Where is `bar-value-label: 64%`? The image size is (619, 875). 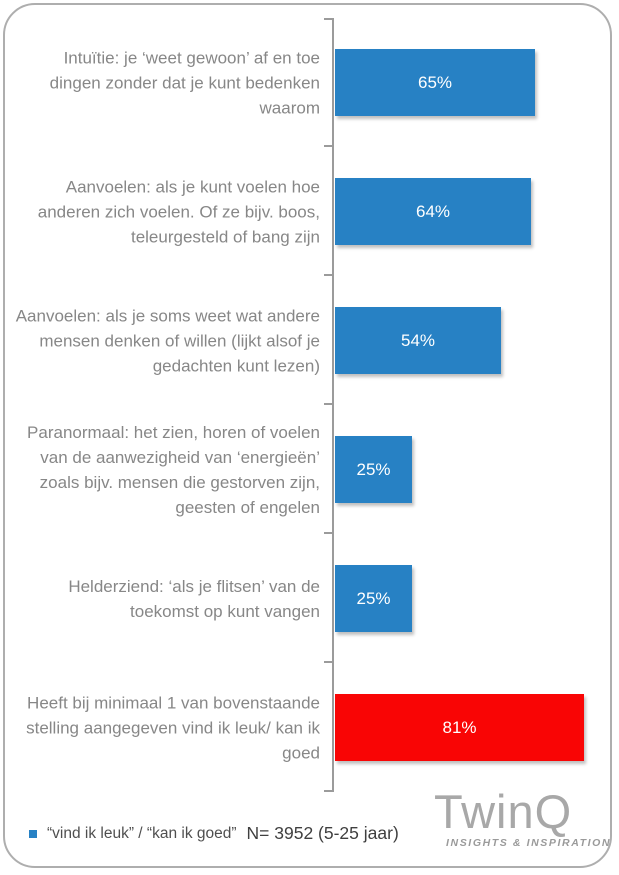 bar-value-label: 64% is located at coordinates (433, 211).